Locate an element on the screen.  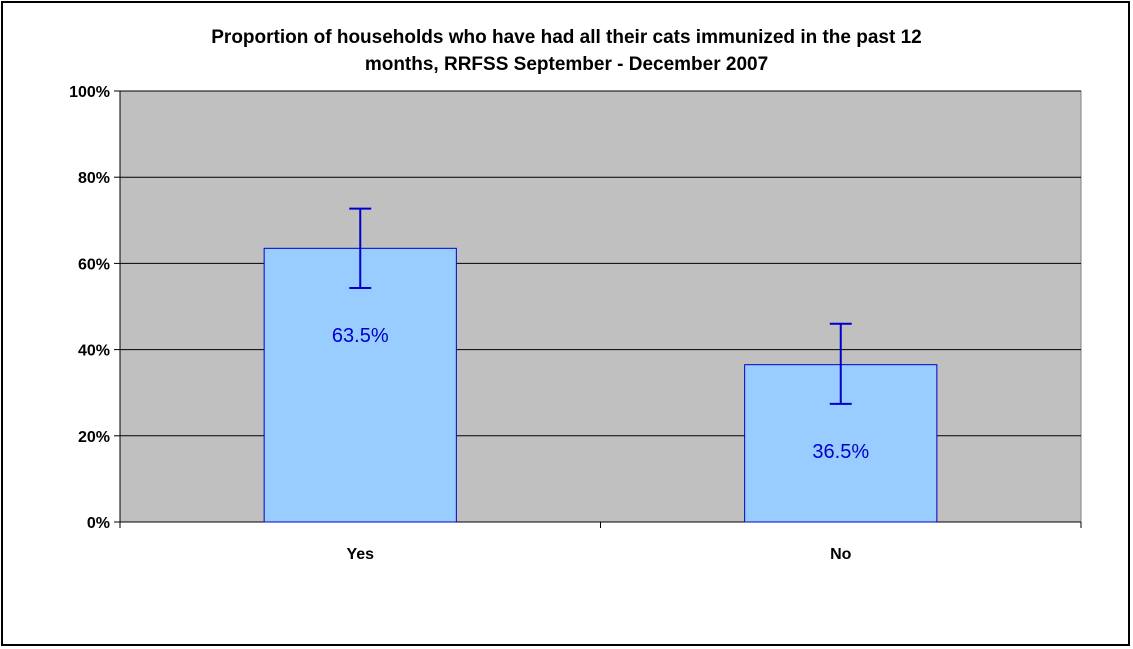
data-label: 36.5% is located at coordinates (840, 452).